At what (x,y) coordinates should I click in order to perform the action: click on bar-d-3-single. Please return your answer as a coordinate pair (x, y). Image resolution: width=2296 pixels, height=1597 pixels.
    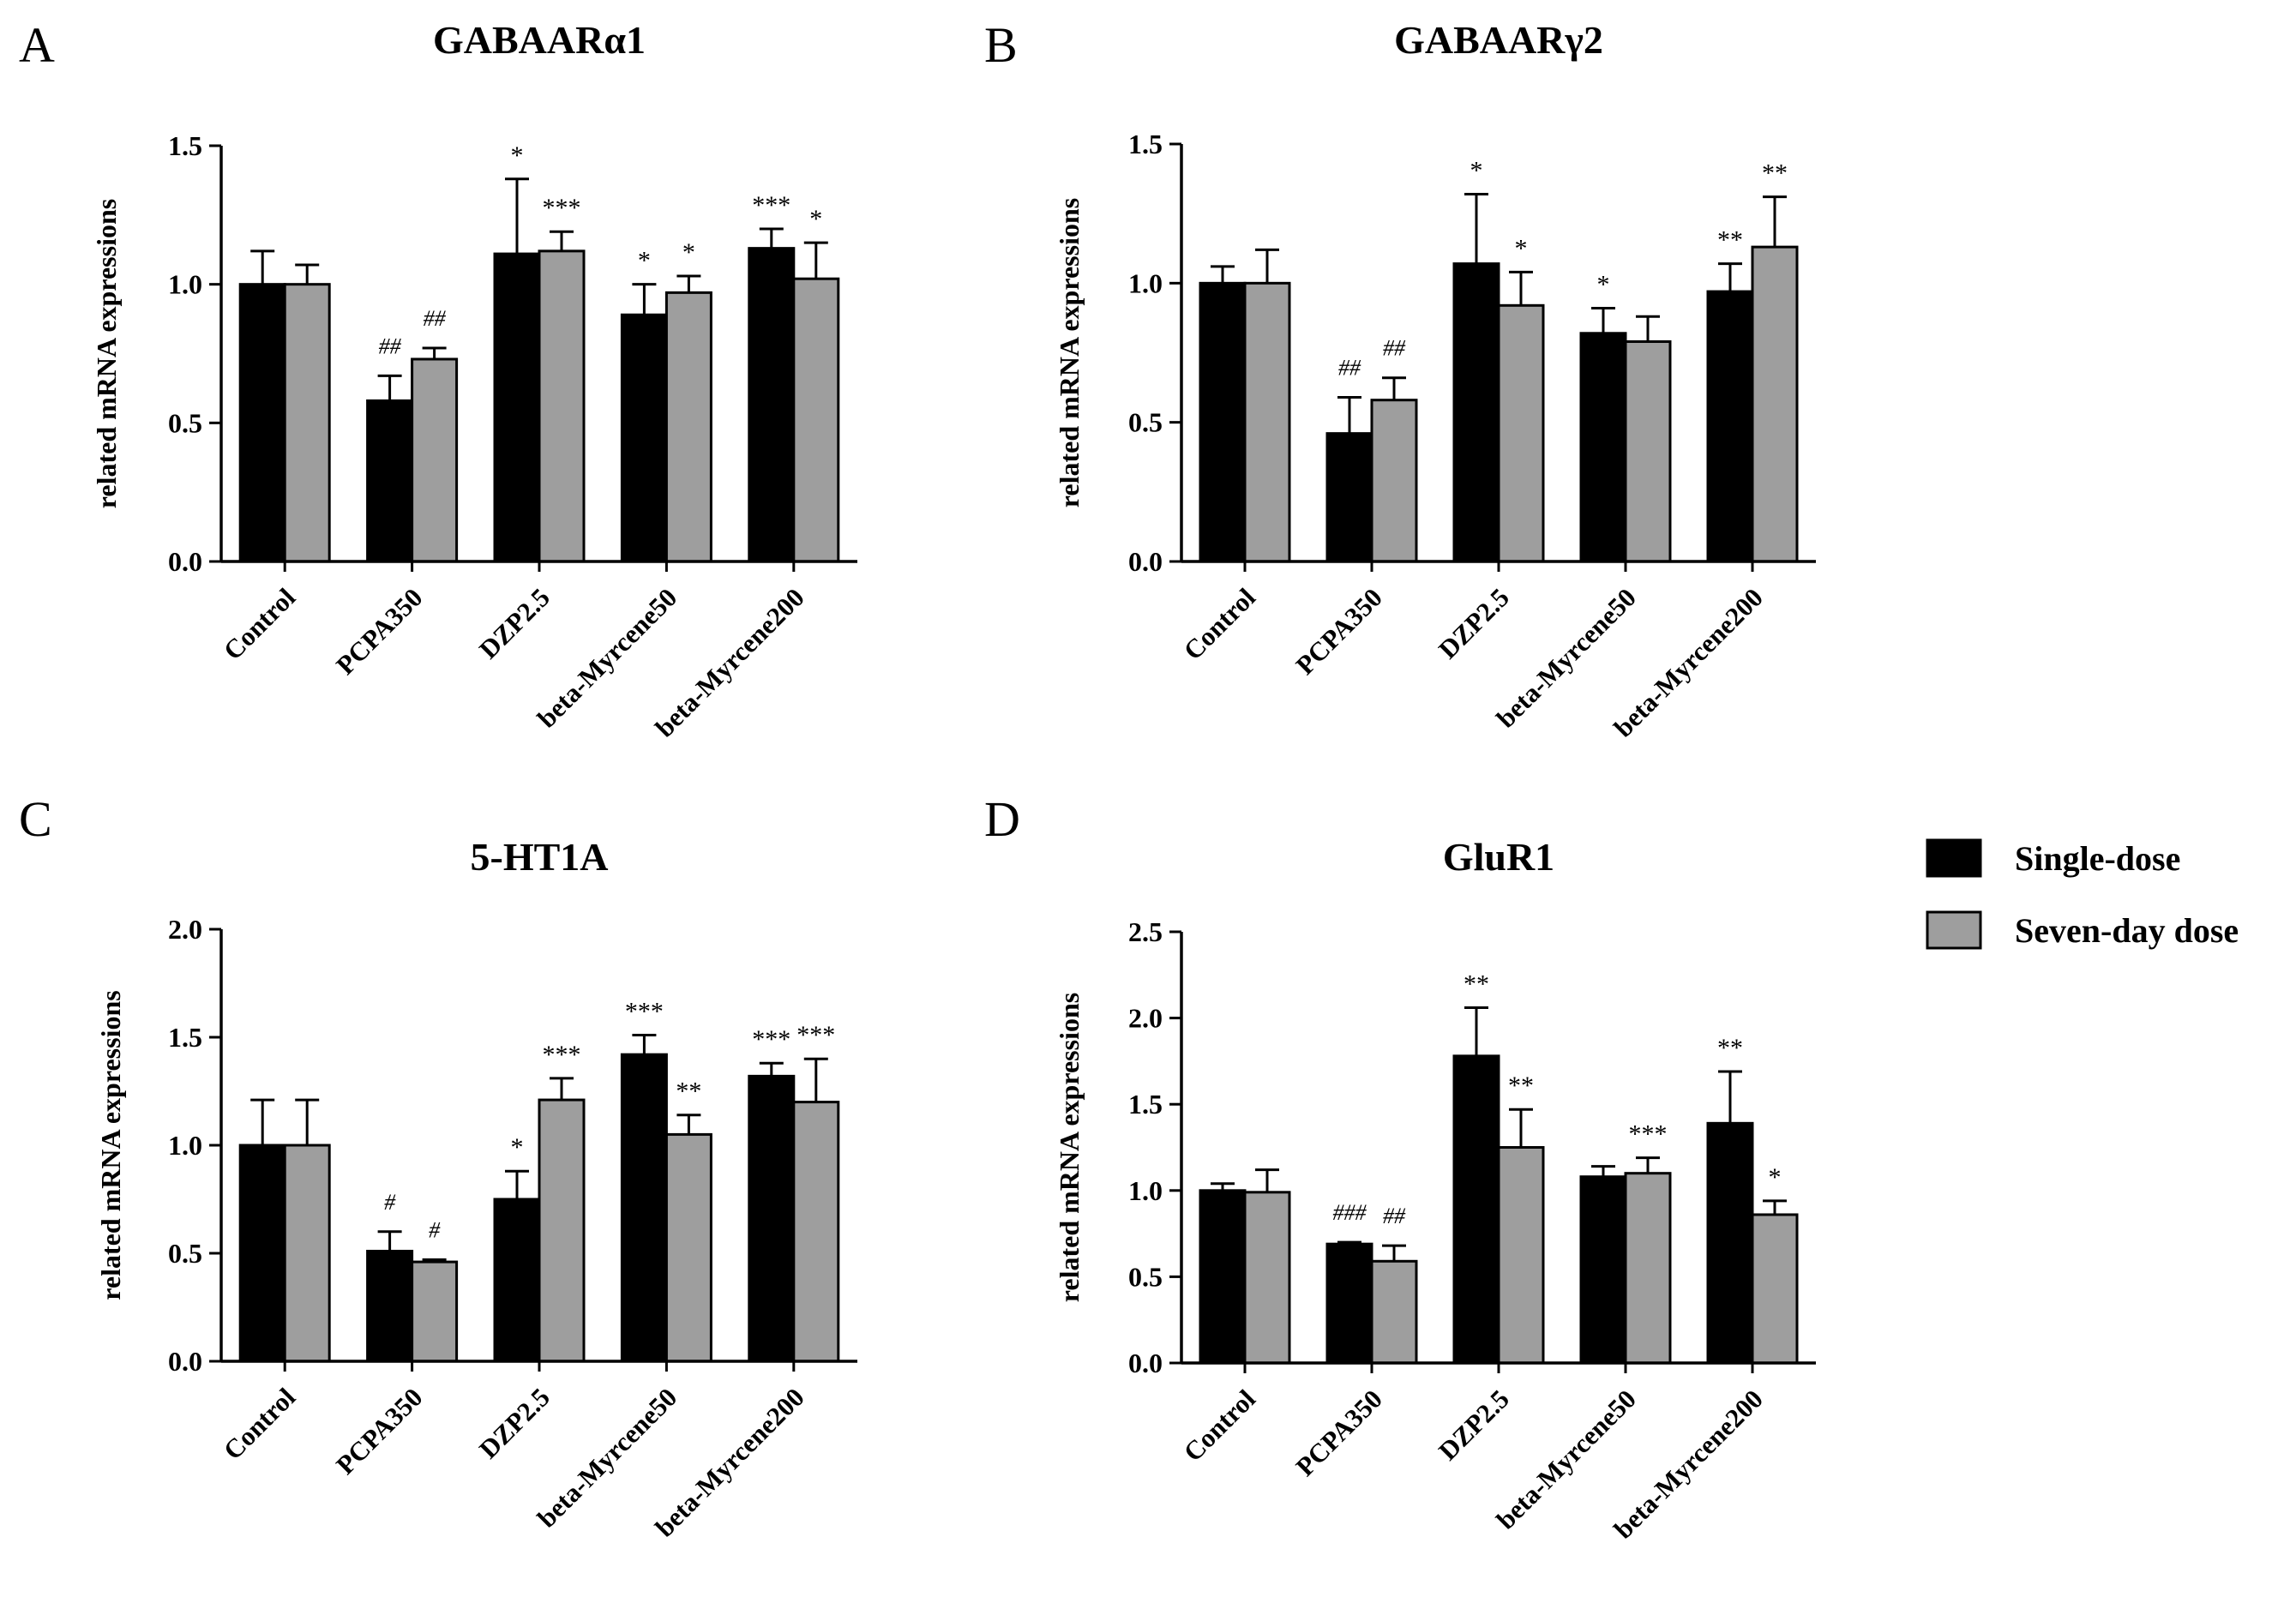
    Looking at the image, I should click on (1603, 1270).